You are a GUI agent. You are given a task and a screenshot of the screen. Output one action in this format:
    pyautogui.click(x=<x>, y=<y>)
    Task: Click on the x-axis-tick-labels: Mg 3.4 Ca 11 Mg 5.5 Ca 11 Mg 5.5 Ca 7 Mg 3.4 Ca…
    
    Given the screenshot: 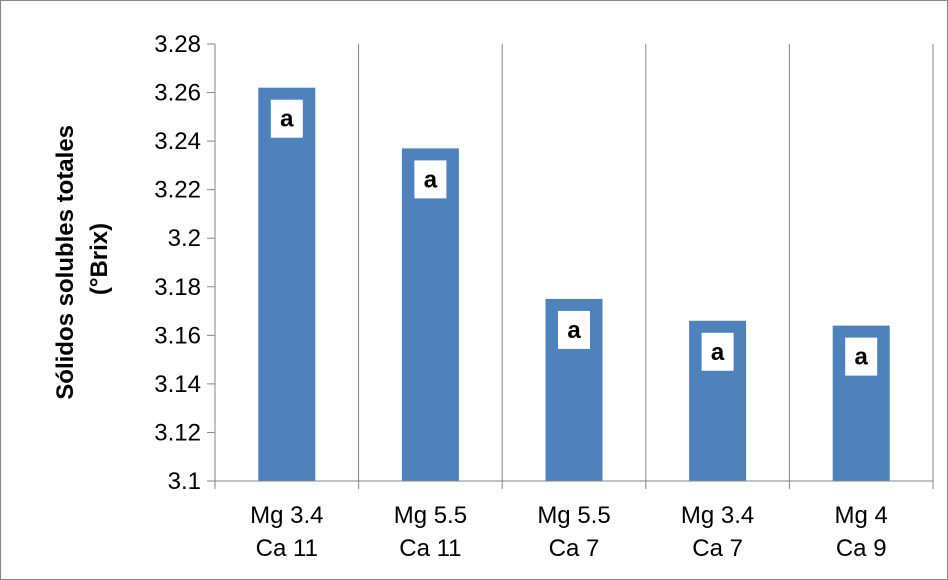 What is the action you would take?
    pyautogui.click(x=569, y=532)
    